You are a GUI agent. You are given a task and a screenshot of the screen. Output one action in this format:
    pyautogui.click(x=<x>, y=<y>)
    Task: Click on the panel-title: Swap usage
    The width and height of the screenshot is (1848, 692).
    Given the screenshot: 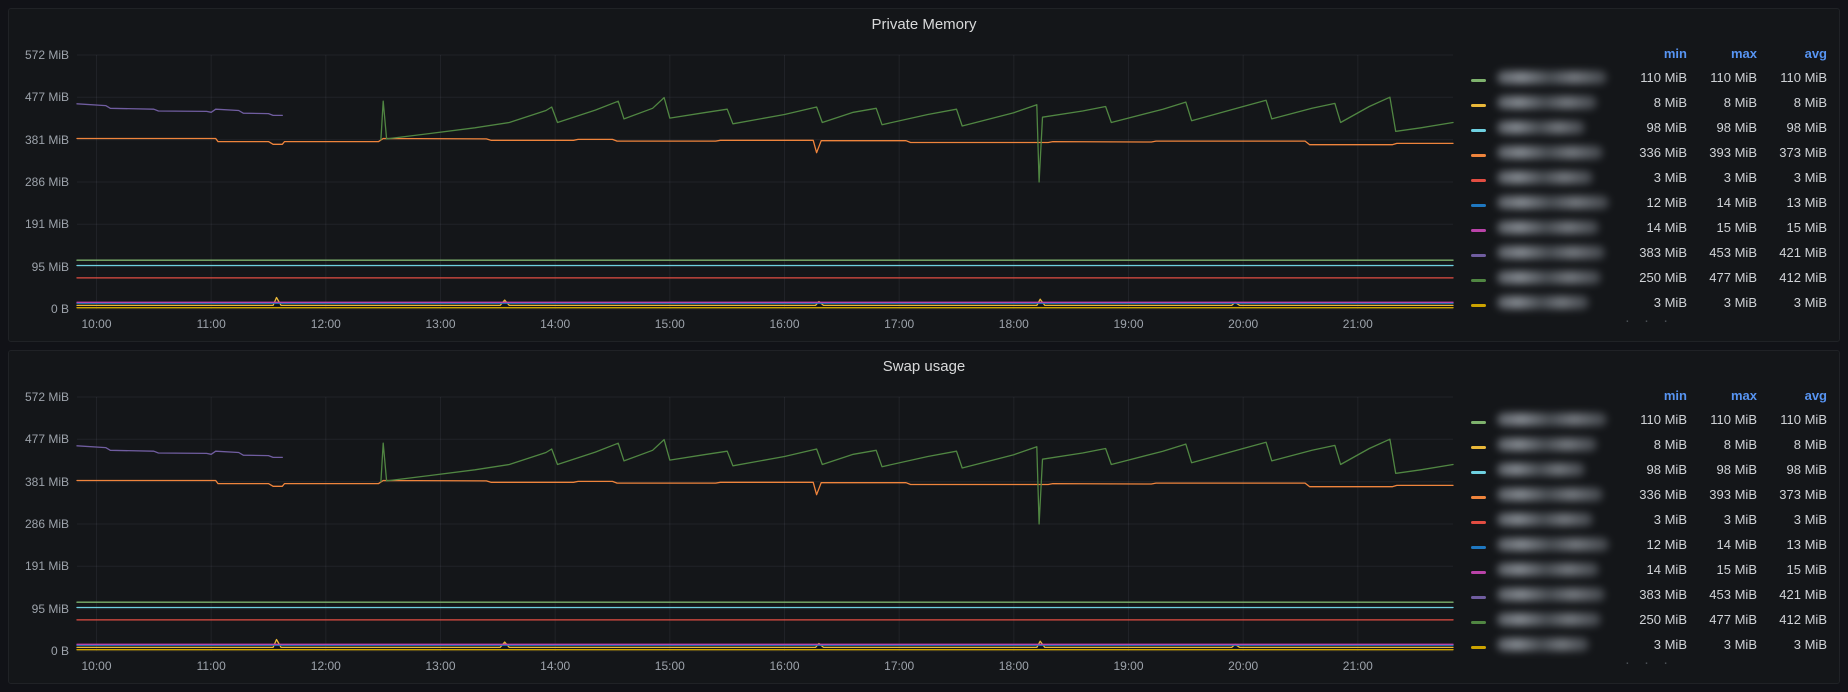 What is the action you would take?
    pyautogui.click(x=924, y=366)
    